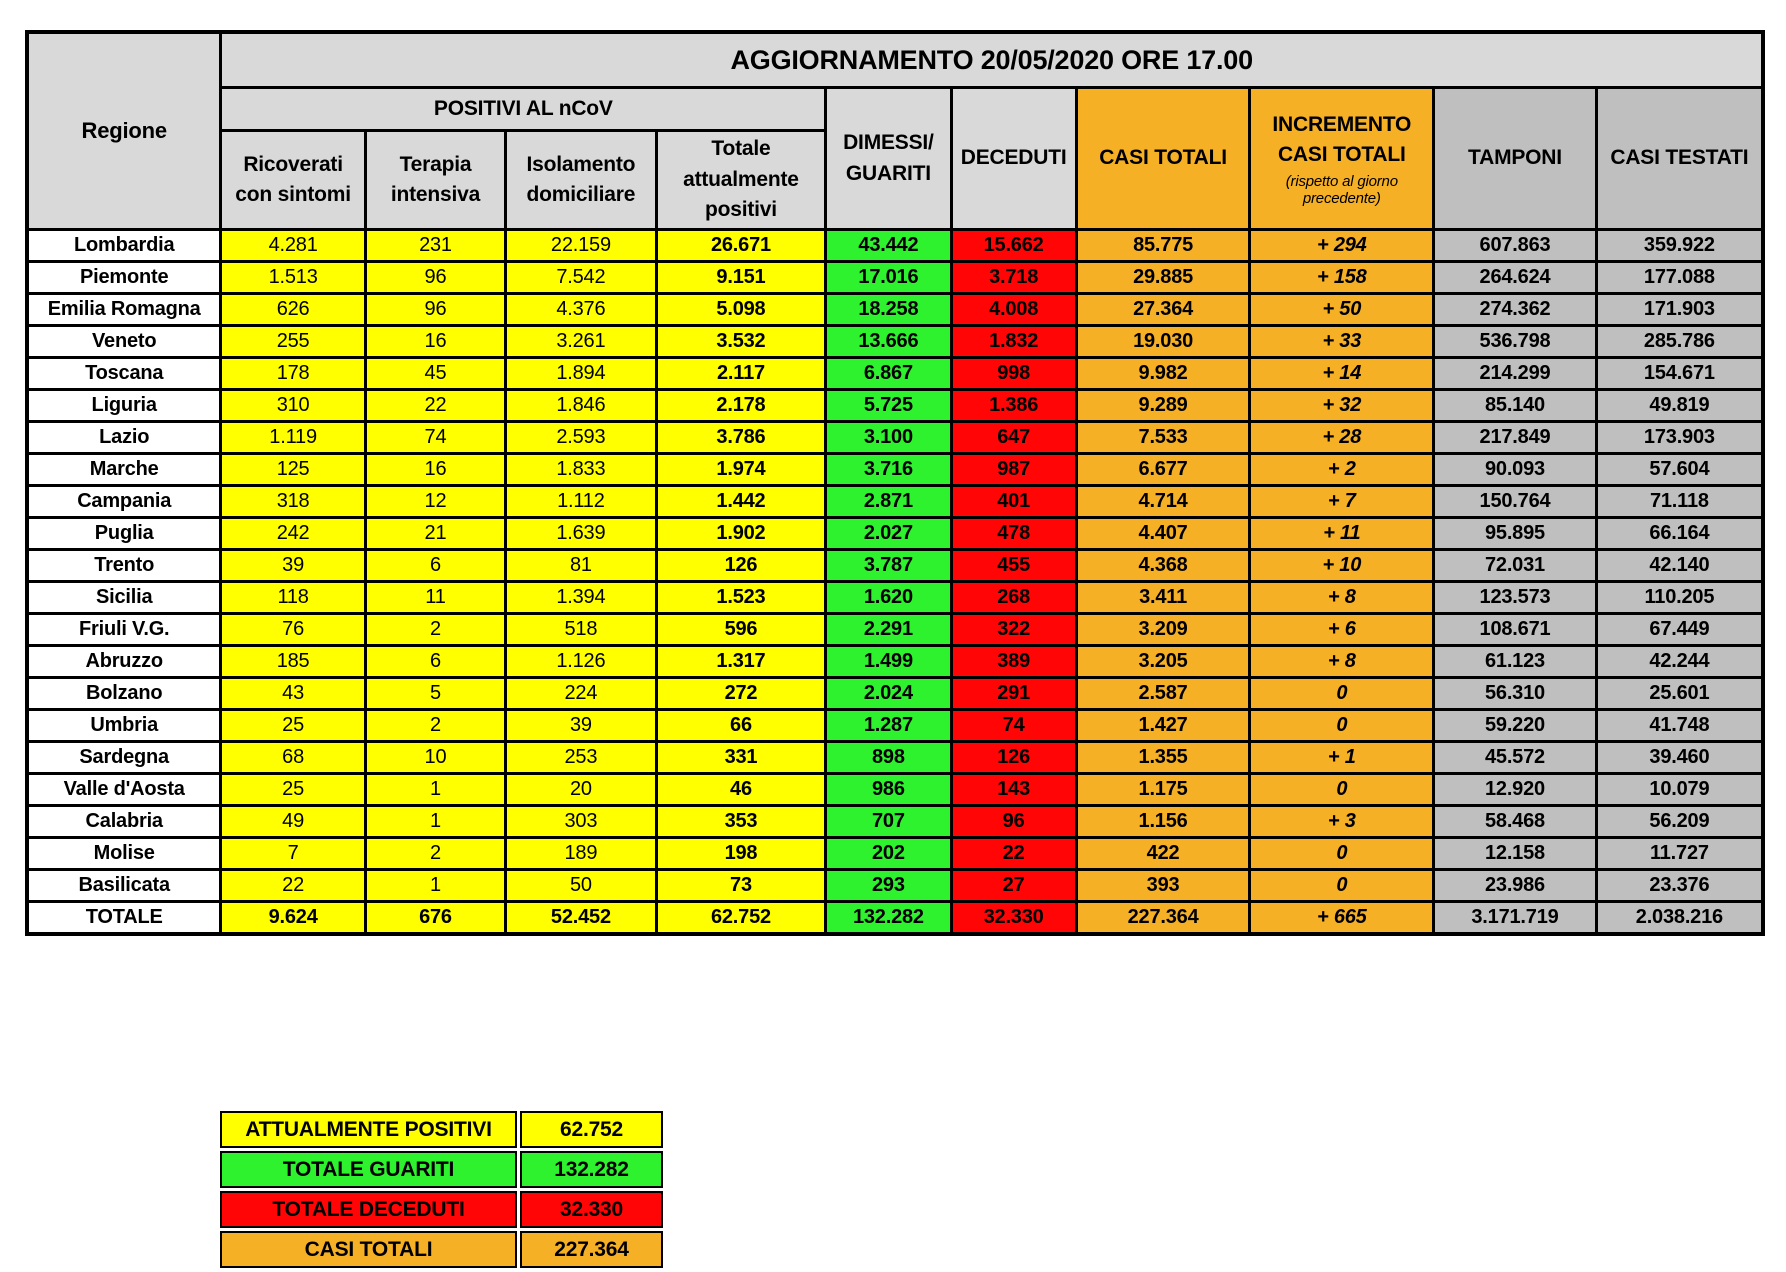 This screenshot has height=1272, width=1786. What do you see at coordinates (435, 693) in the screenshot?
I see `cell-terapia: 5` at bounding box center [435, 693].